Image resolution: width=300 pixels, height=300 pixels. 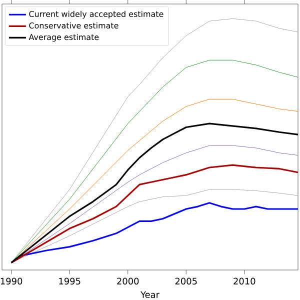 I want to click on x-tick-label: 2010, so click(x=245, y=281).